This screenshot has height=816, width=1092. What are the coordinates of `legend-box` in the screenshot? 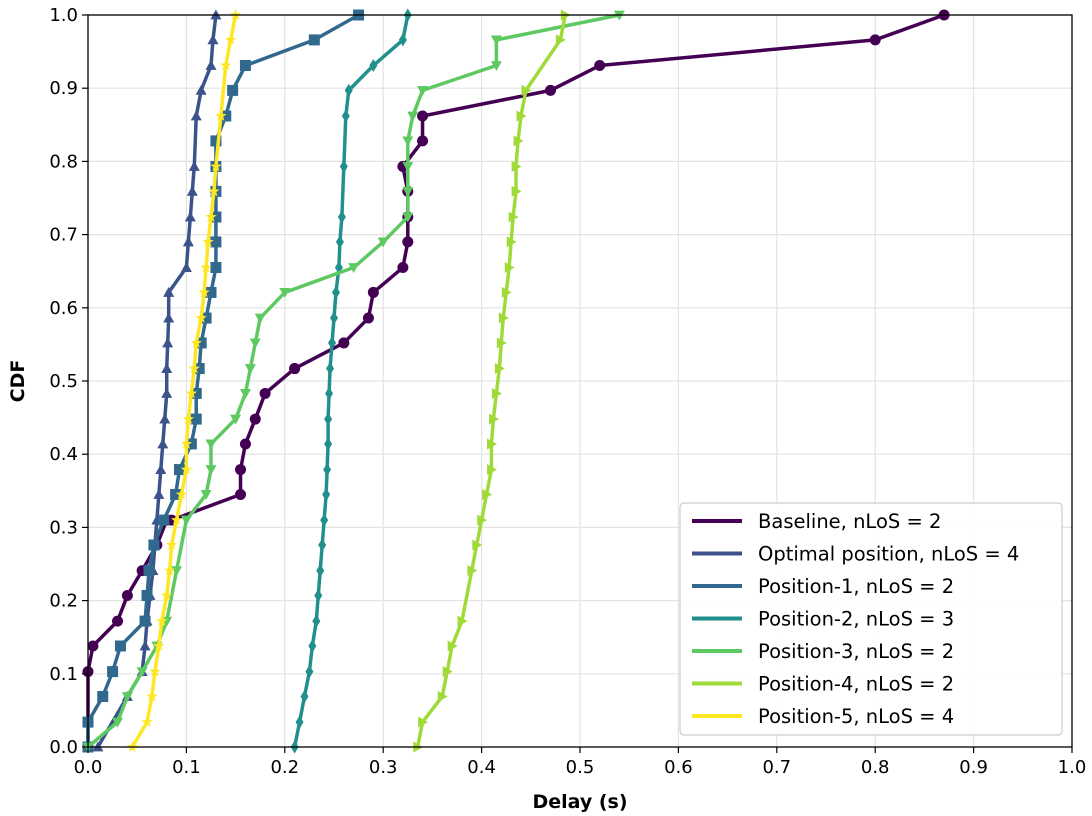 It's located at (871, 619).